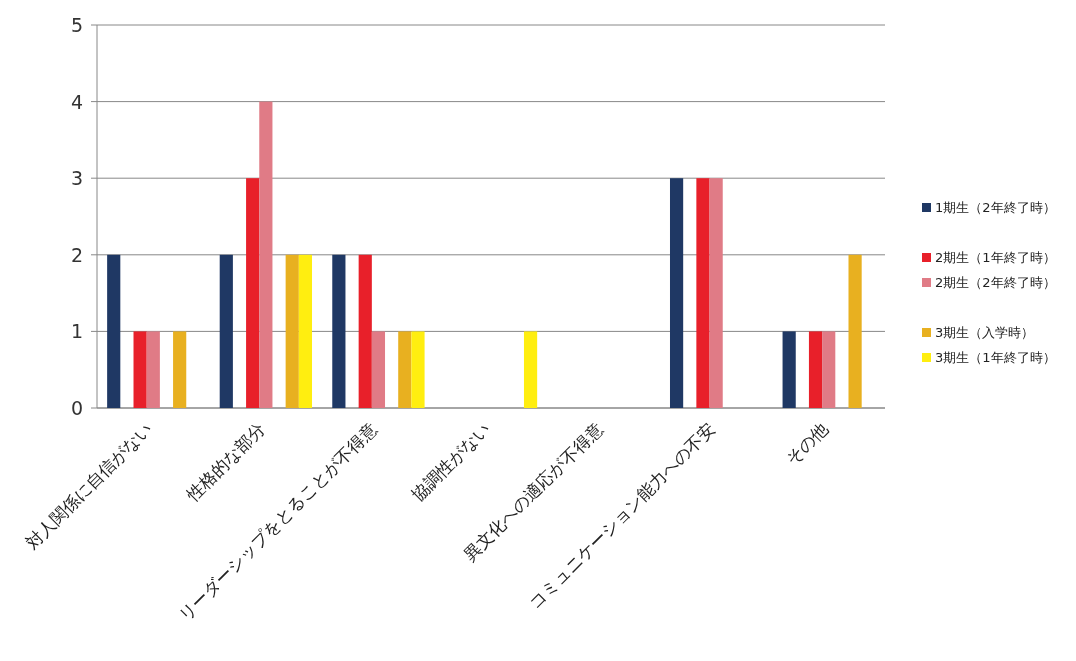 Image resolution: width=1076 pixels, height=661 pixels. Describe the element at coordinates (76, 25) in the screenshot. I see `y-tick-label: 5` at that location.